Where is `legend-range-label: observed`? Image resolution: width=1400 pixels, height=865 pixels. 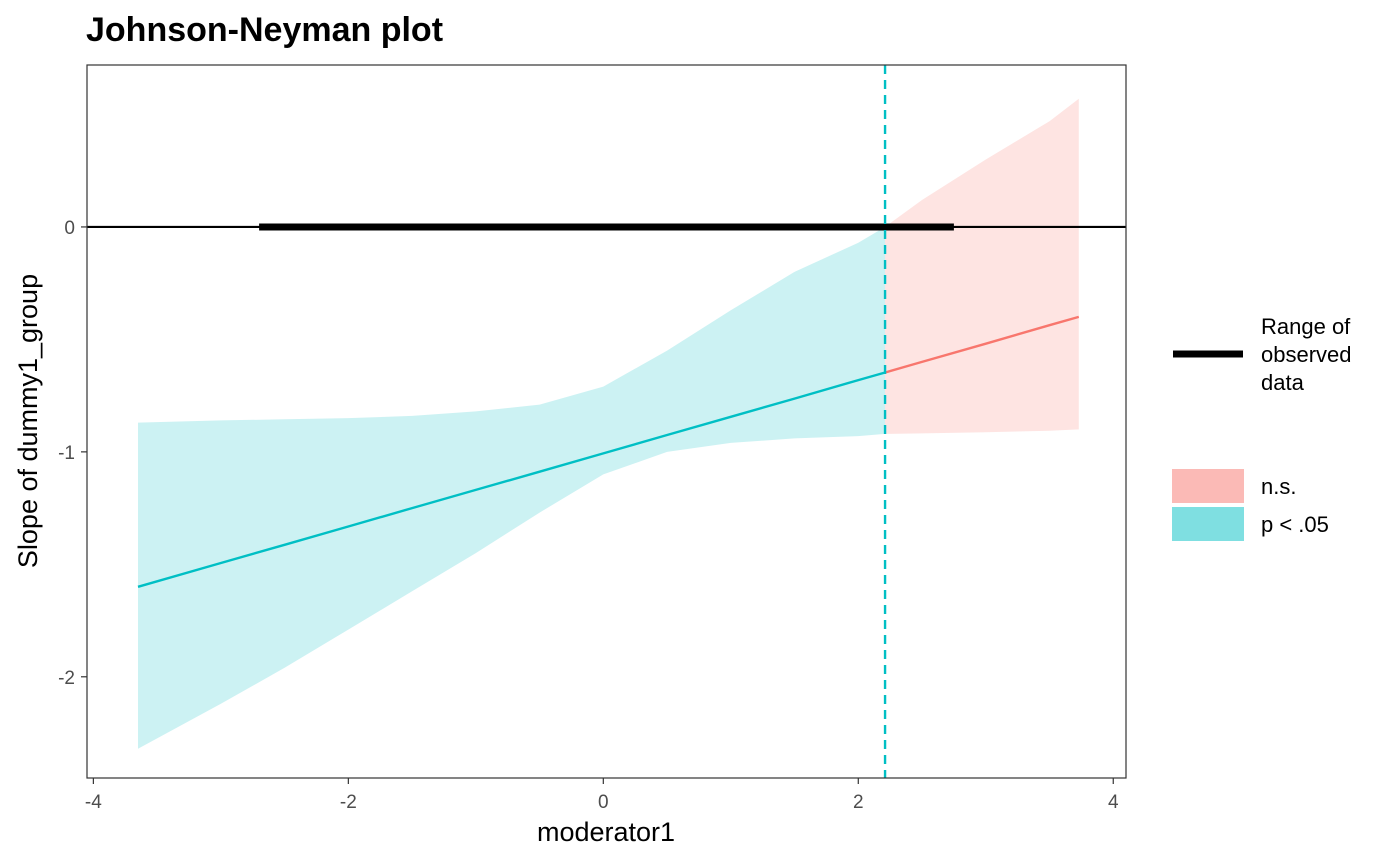
legend-range-label: observed is located at coordinates (1306, 354).